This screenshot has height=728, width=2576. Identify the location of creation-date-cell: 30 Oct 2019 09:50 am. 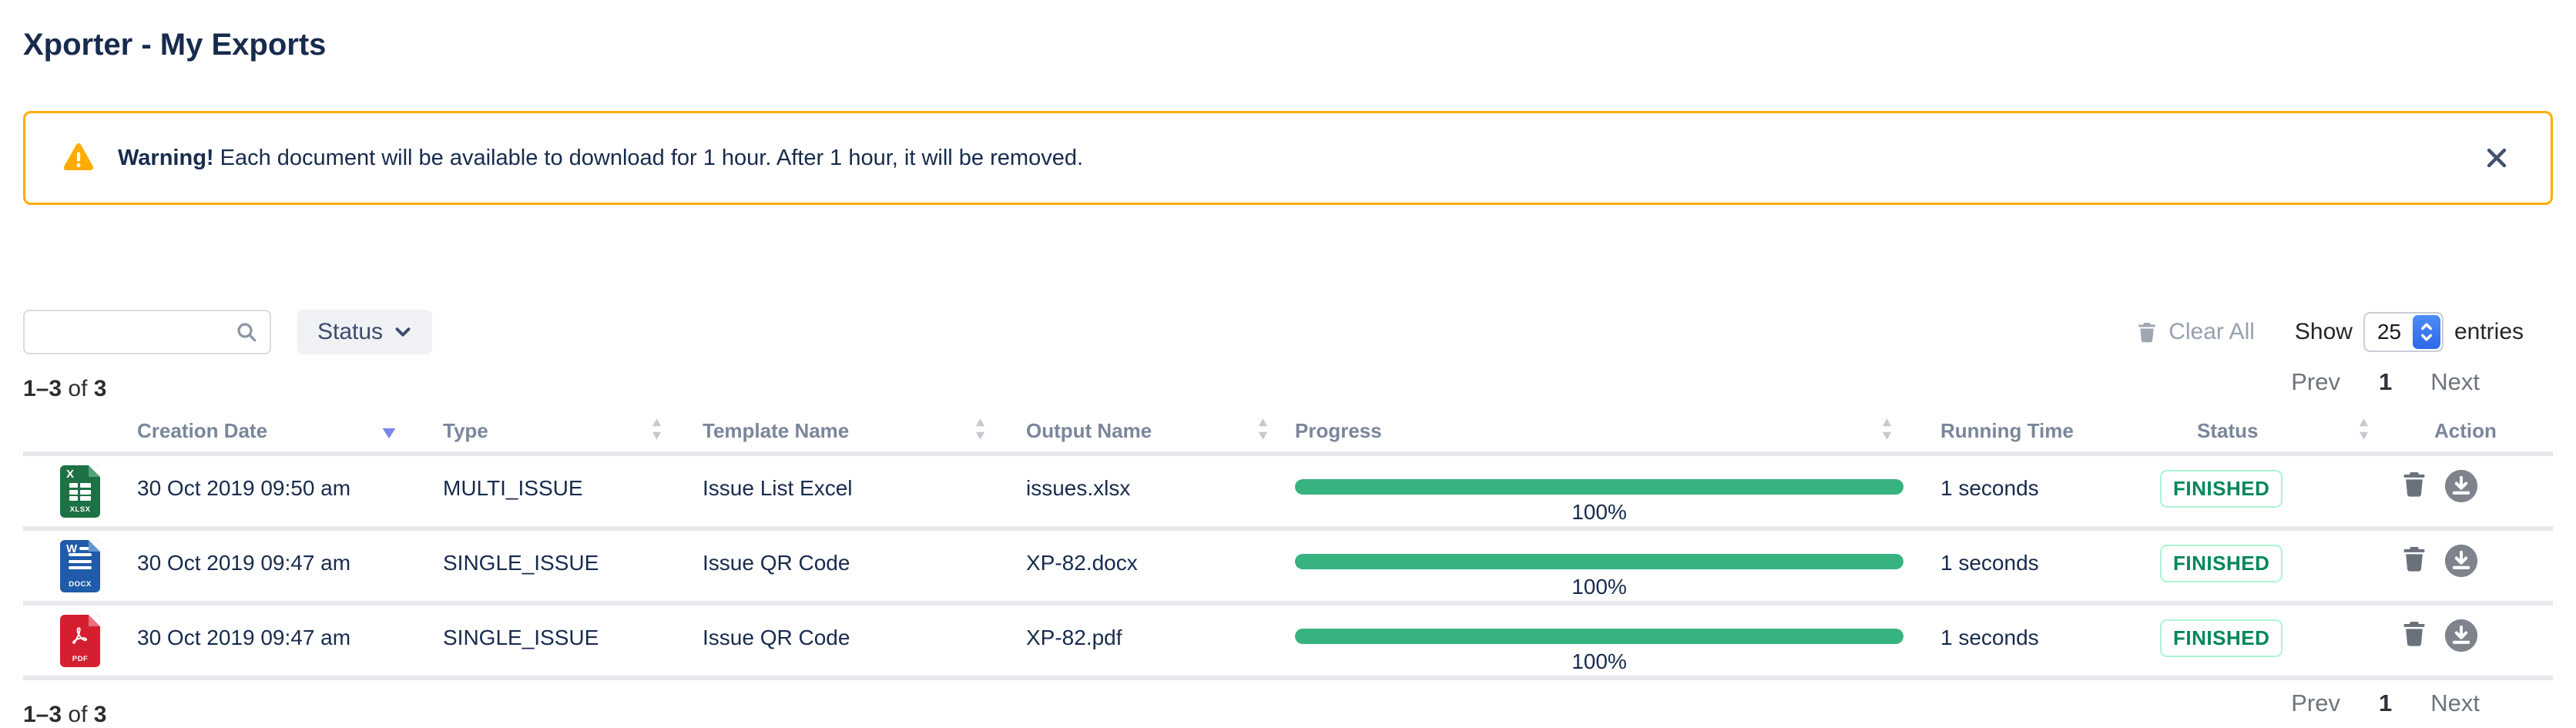
(244, 488).